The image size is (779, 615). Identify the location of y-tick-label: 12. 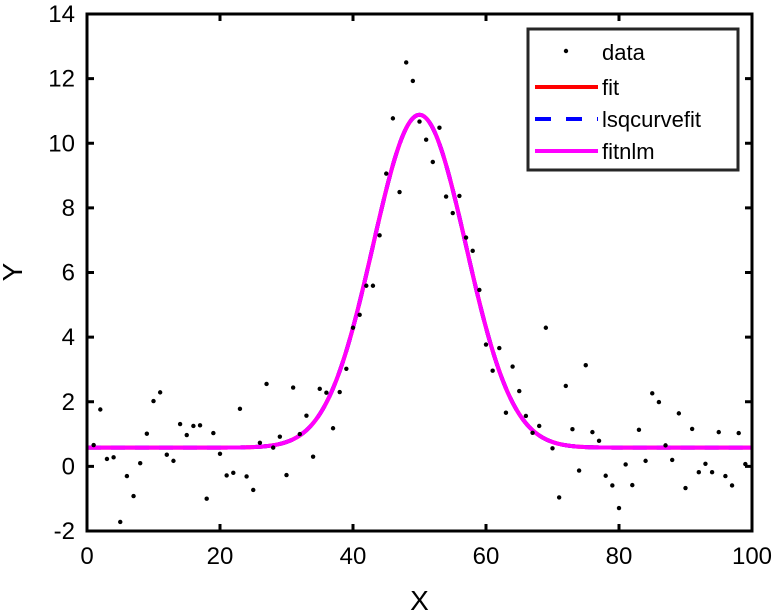
(61, 79).